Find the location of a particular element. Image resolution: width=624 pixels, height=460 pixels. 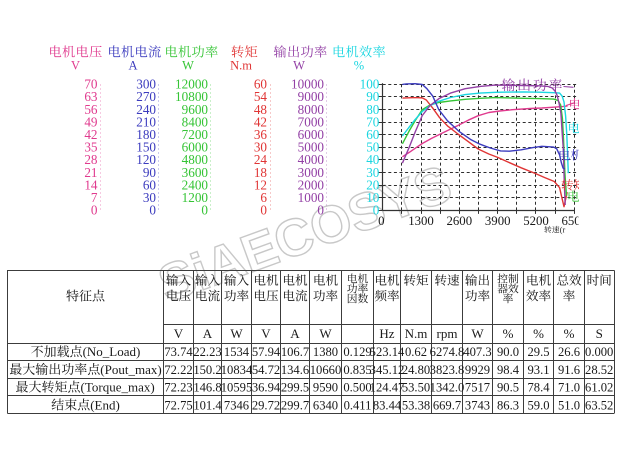

svg-text: 90.5 is located at coordinates (508, 388).